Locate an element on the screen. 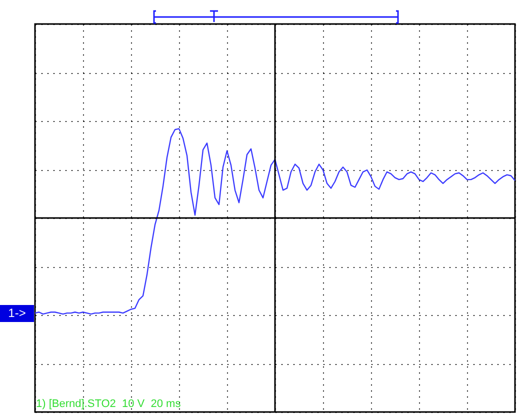 The width and height of the screenshot is (518, 417). text: 1-> is located at coordinates (17, 313).